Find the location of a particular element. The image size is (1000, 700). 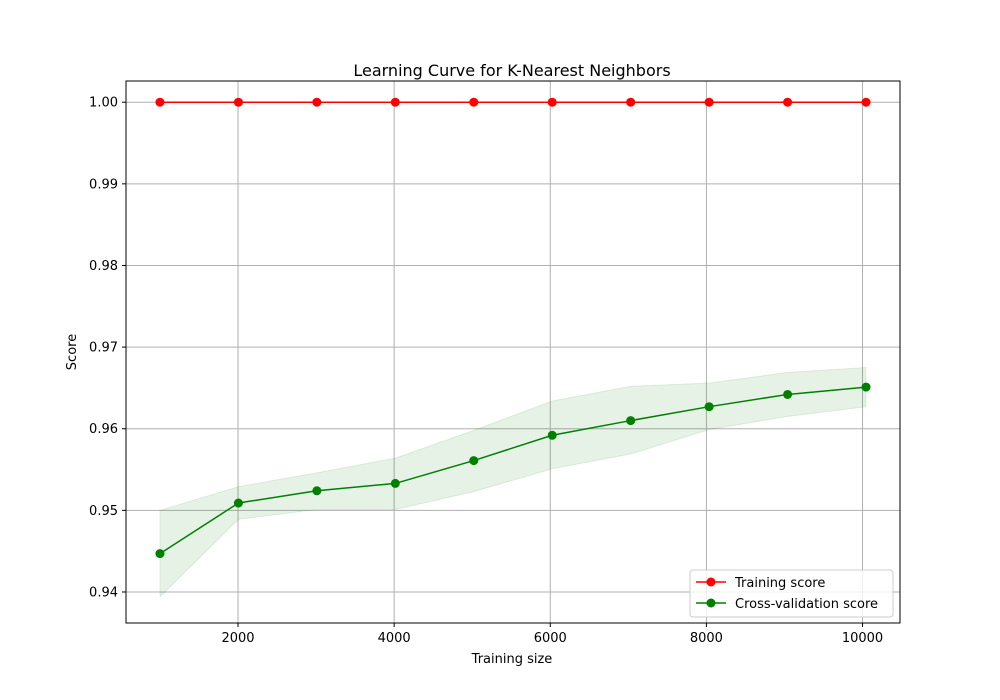

x-tick-label: 4000 is located at coordinates (394, 638).